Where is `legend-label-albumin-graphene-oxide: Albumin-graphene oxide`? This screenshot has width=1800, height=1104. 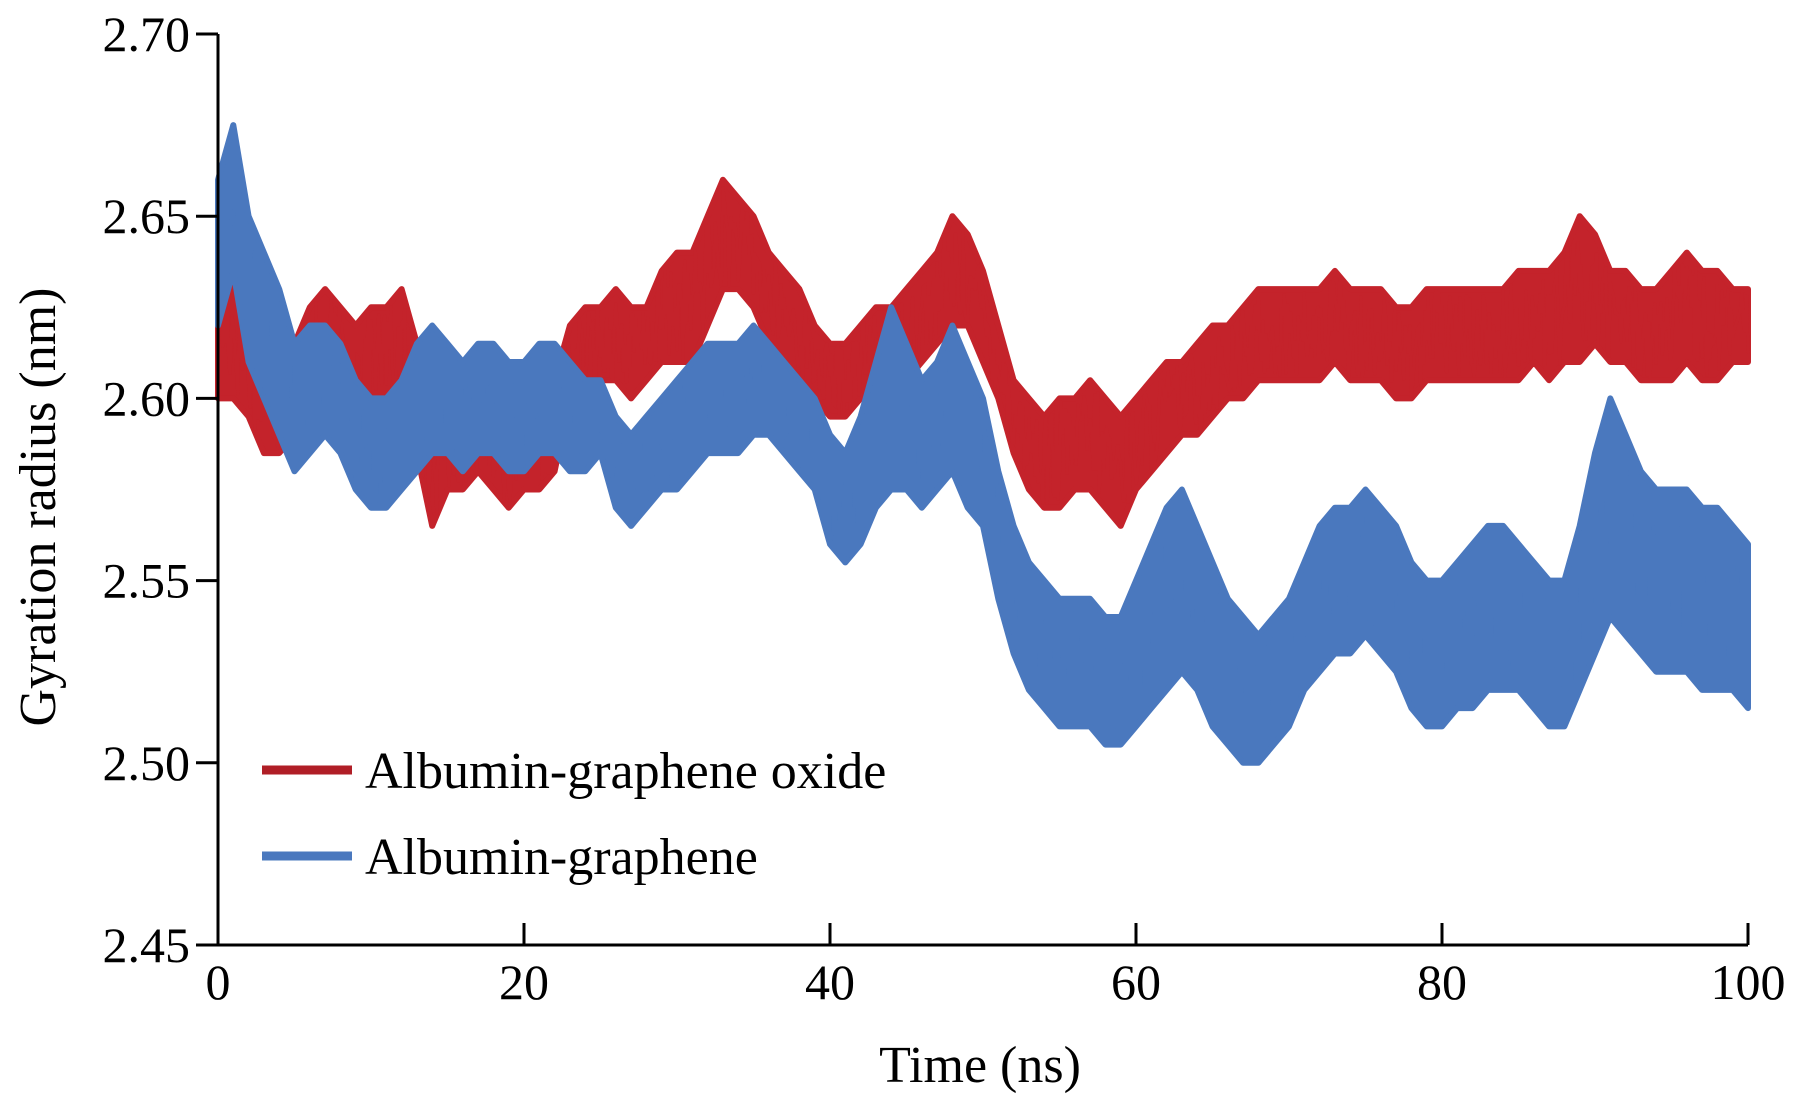 legend-label-albumin-graphene-oxide: Albumin-graphene oxide is located at coordinates (625, 771).